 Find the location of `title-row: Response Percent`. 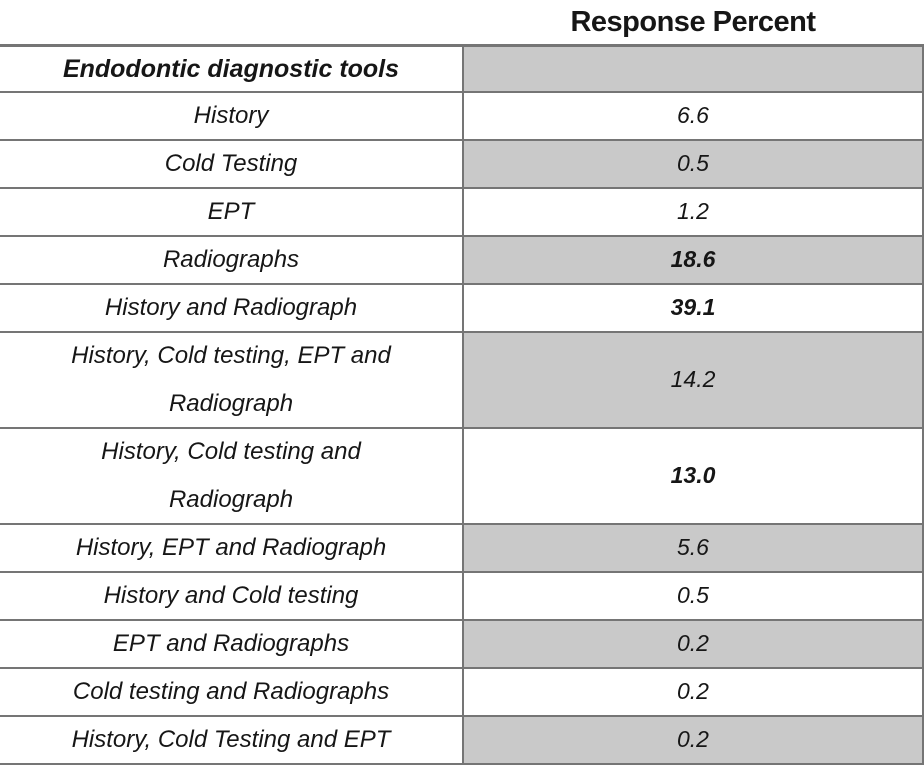

title-row: Response Percent is located at coordinates (462, 22).